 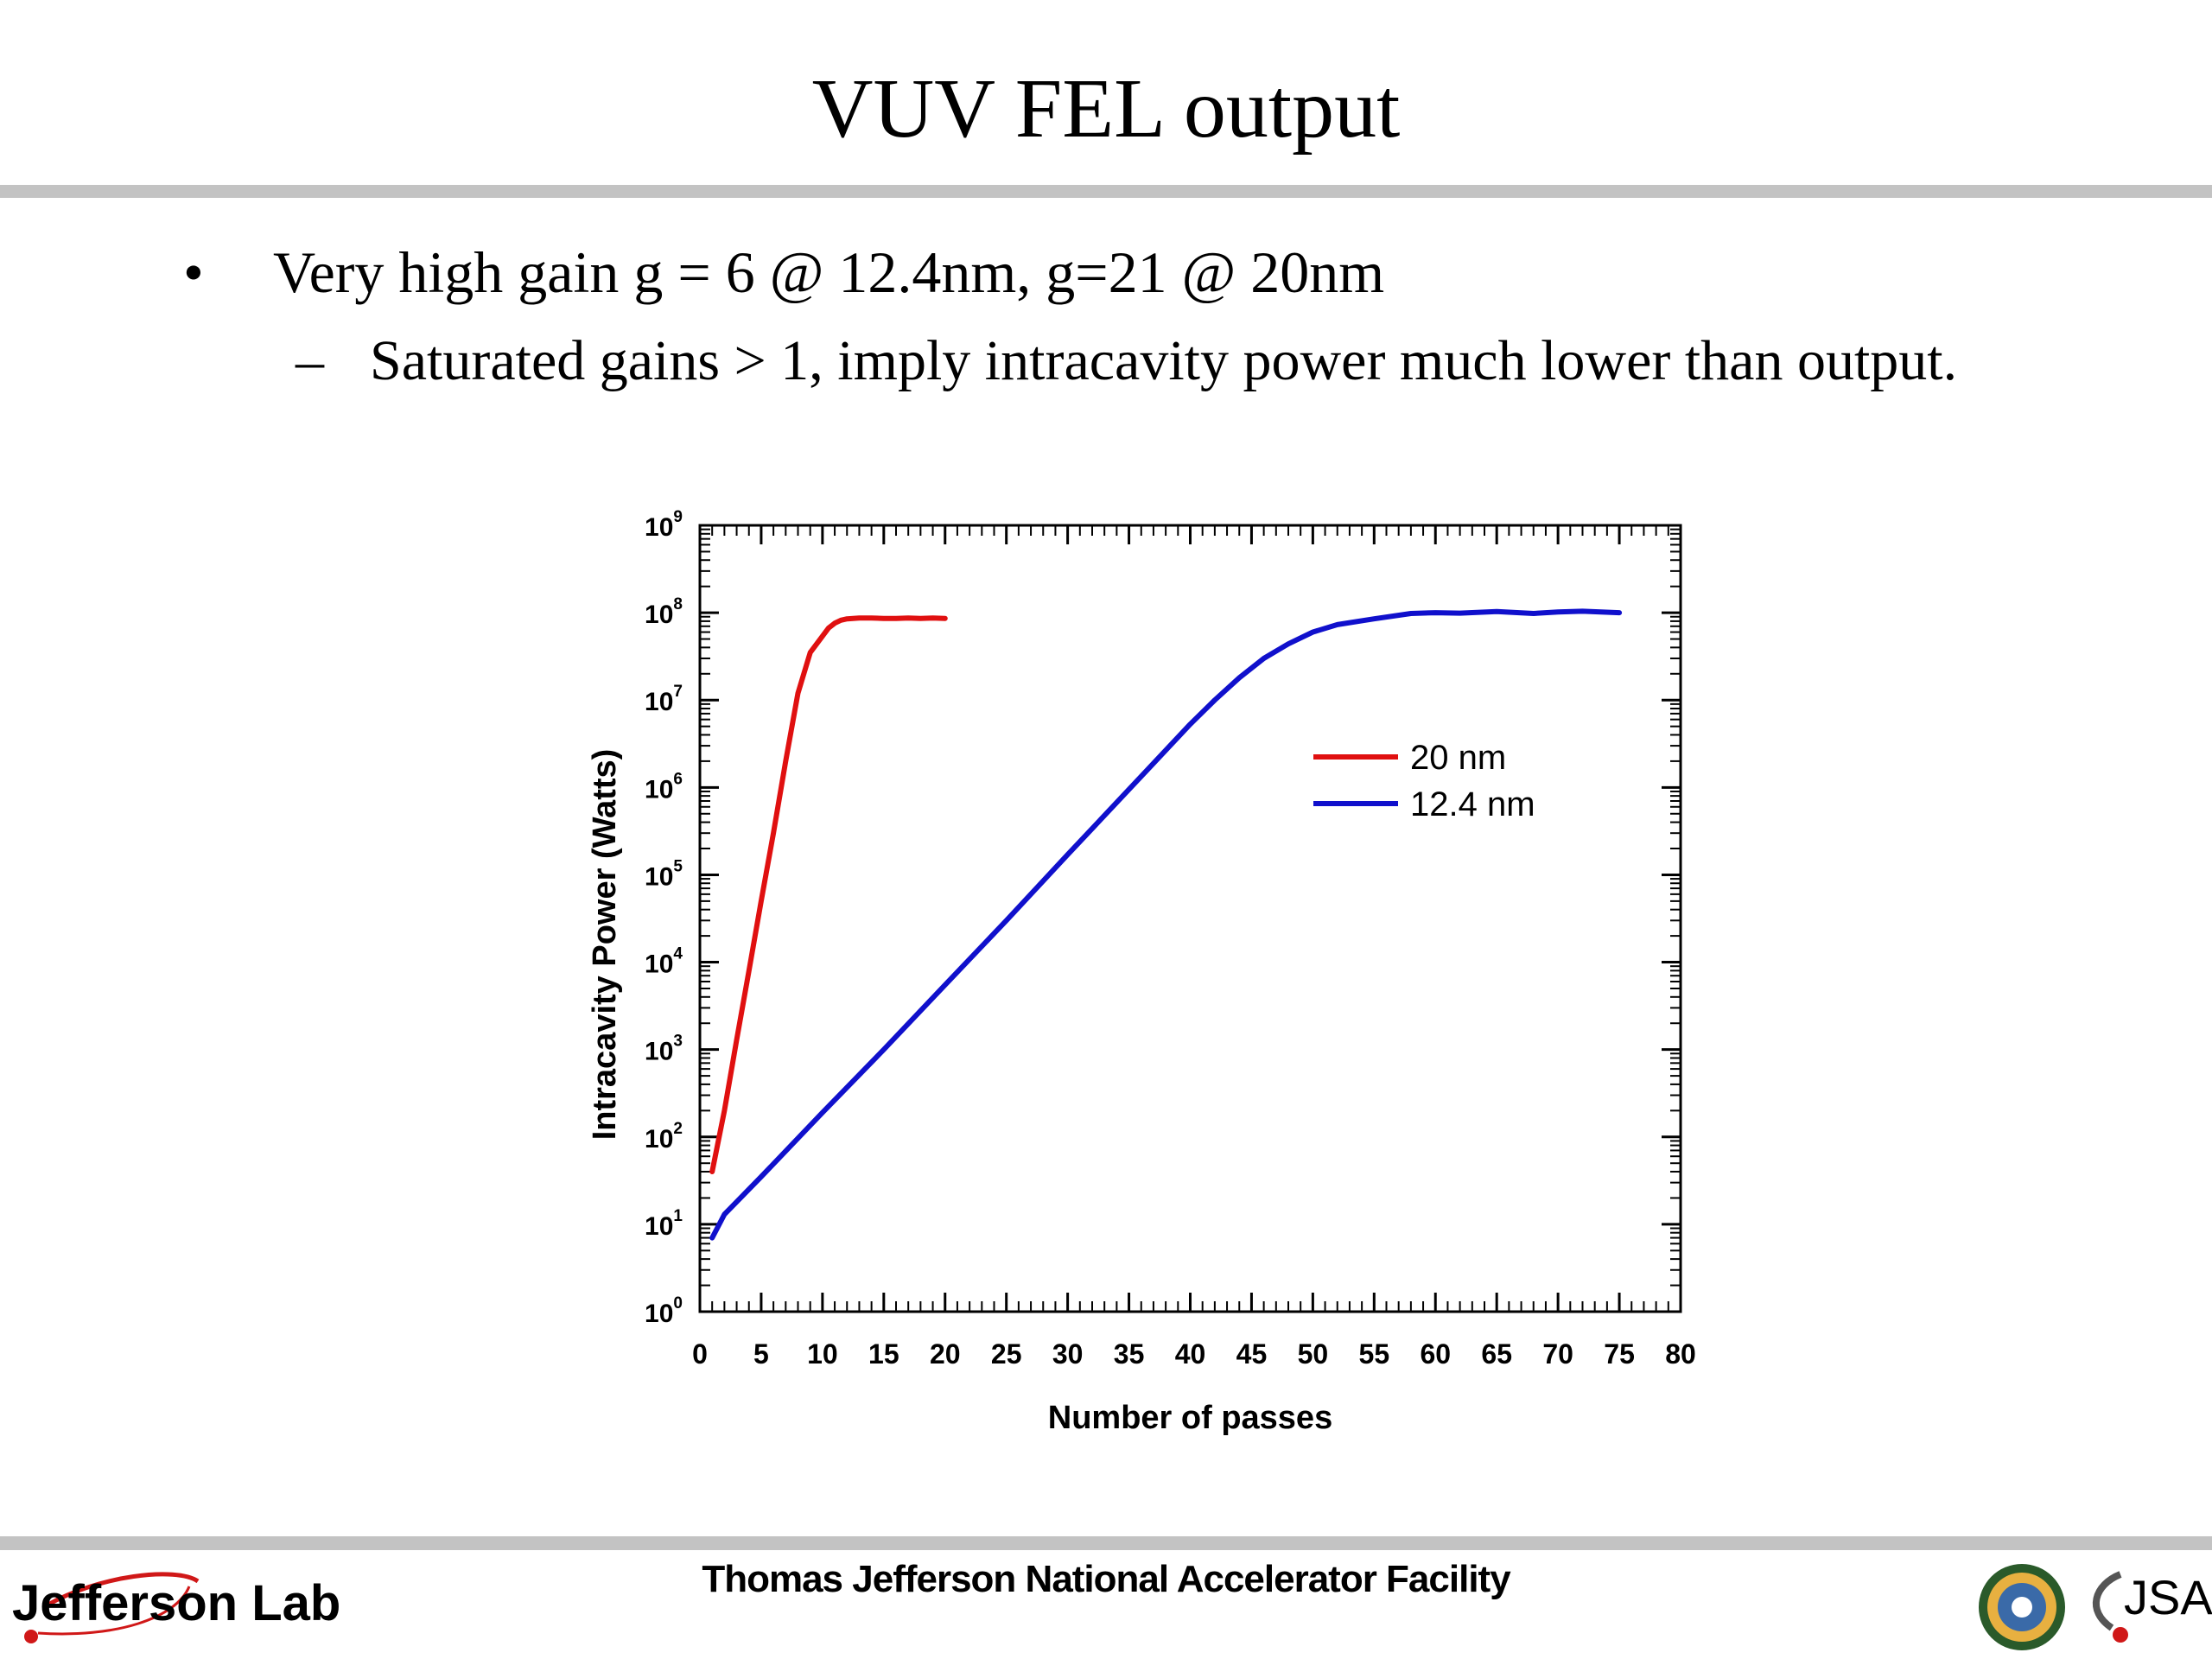 I want to click on jefferson-lab-swoosh-icon, so click(x=112, y=1607).